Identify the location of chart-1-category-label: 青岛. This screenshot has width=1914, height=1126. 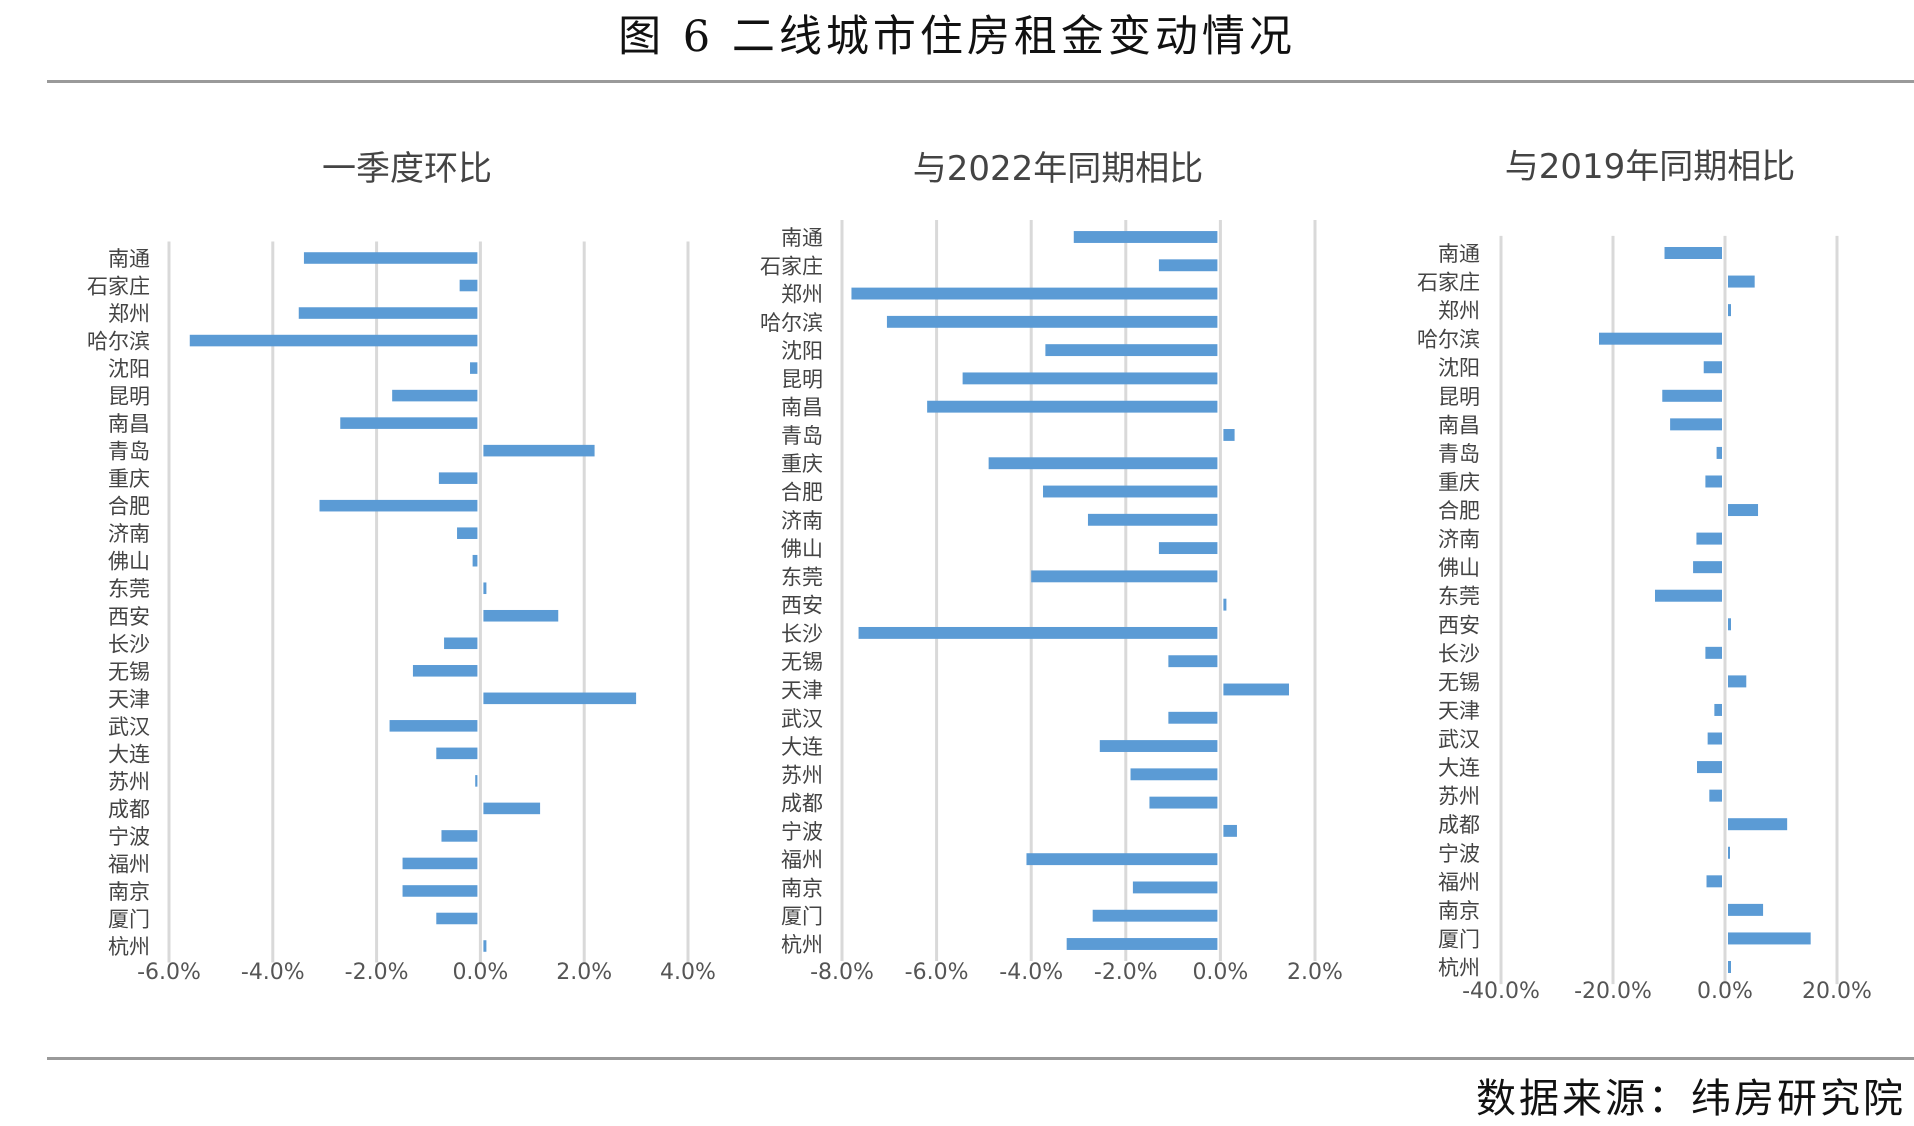
(129, 452).